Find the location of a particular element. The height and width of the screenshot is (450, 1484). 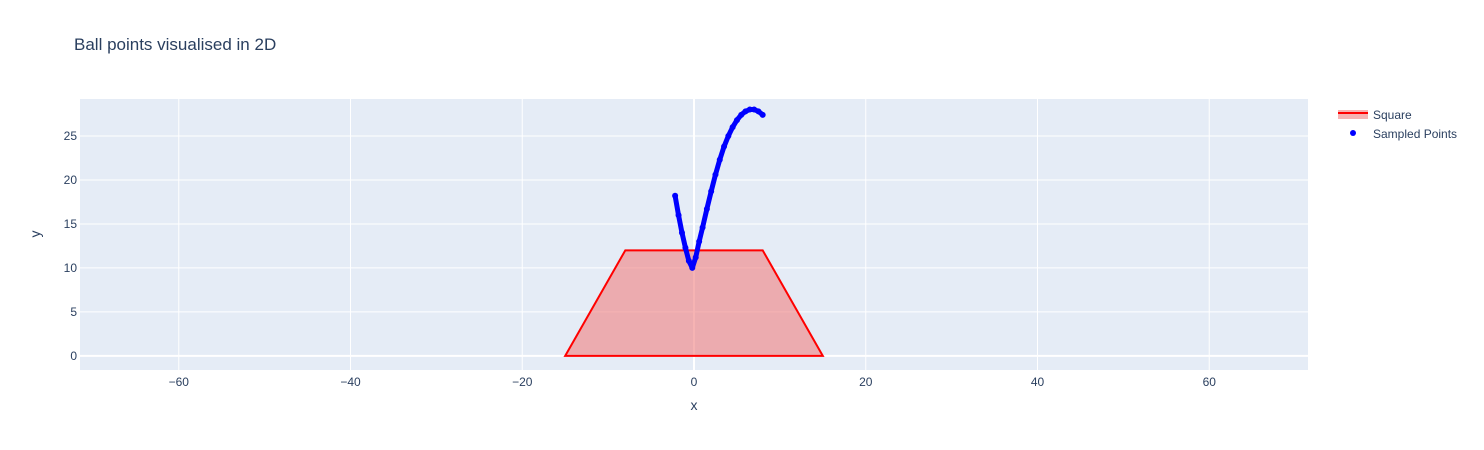

x-tick-label: −40 is located at coordinates (350, 382).